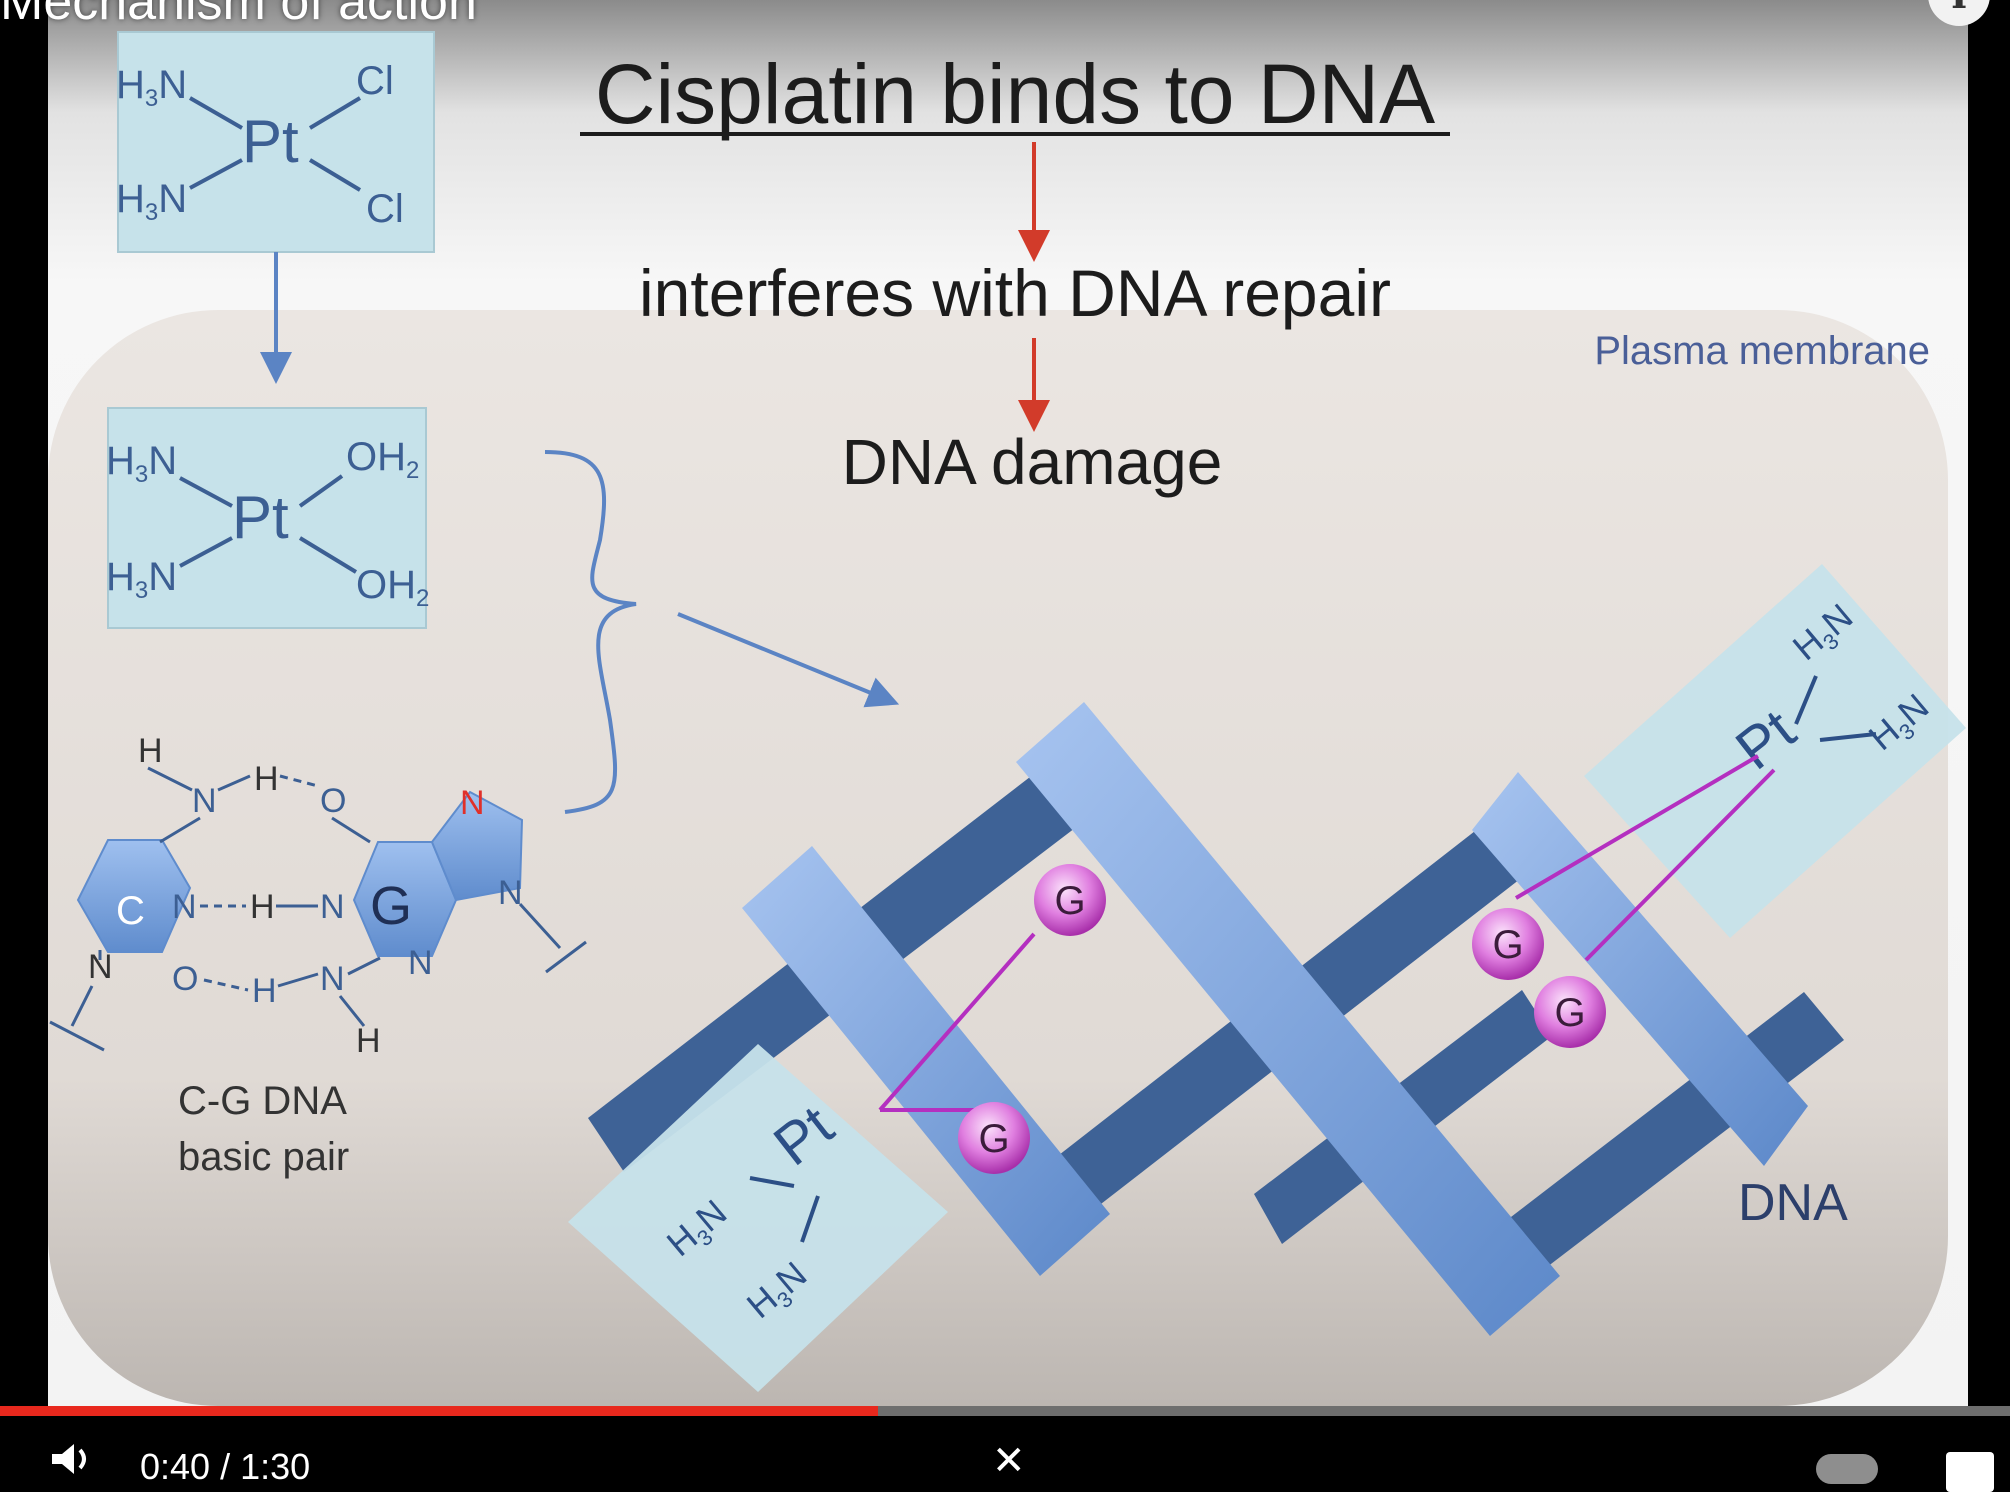  I want to click on plasma-membrane-label: Plasma membrane, so click(1762, 351).